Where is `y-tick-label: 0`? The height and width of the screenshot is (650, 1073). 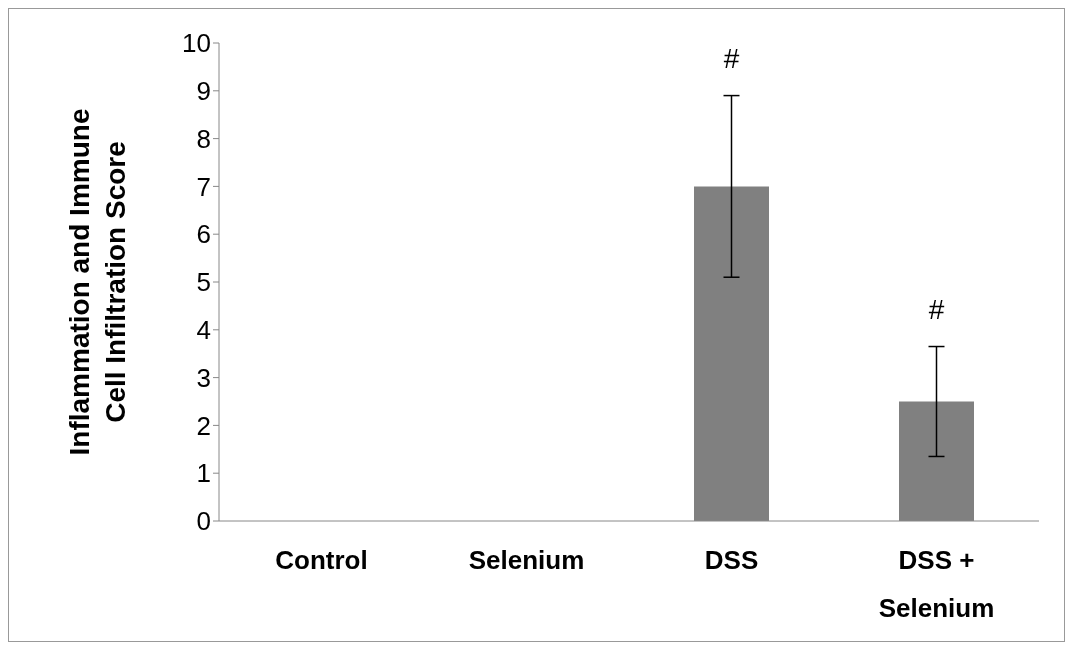
y-tick-label: 0 is located at coordinates (203, 521).